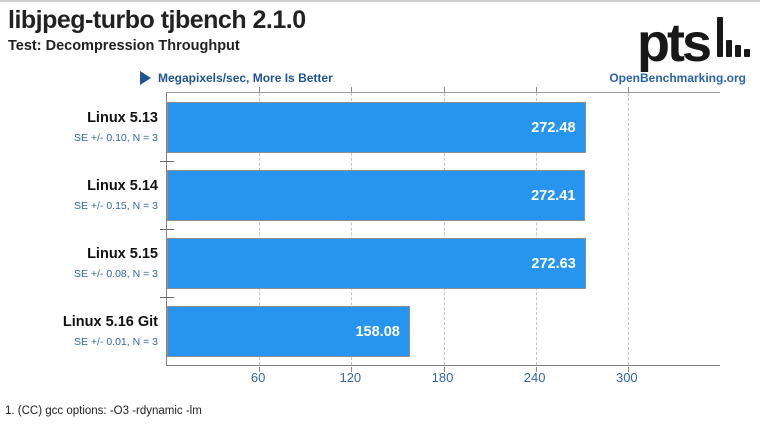 This screenshot has height=428, width=760. Describe the element at coordinates (350, 377) in the screenshot. I see `x-tick-label: 120` at that location.